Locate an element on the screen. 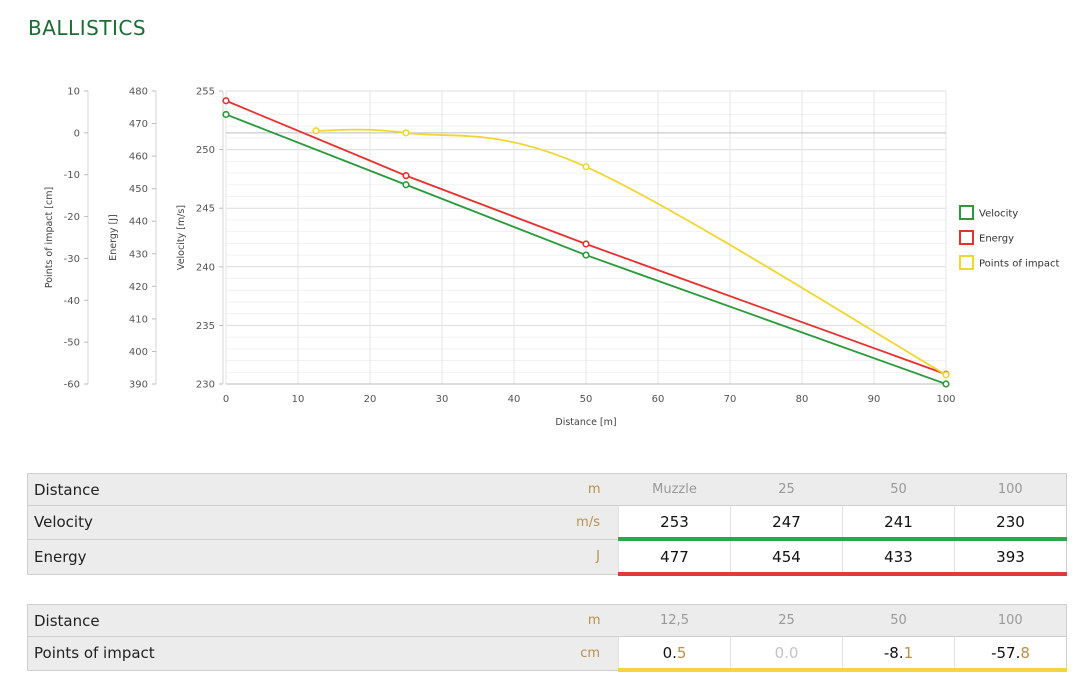 This screenshot has height=688, width=1089. value-cell: 247 is located at coordinates (786, 523).